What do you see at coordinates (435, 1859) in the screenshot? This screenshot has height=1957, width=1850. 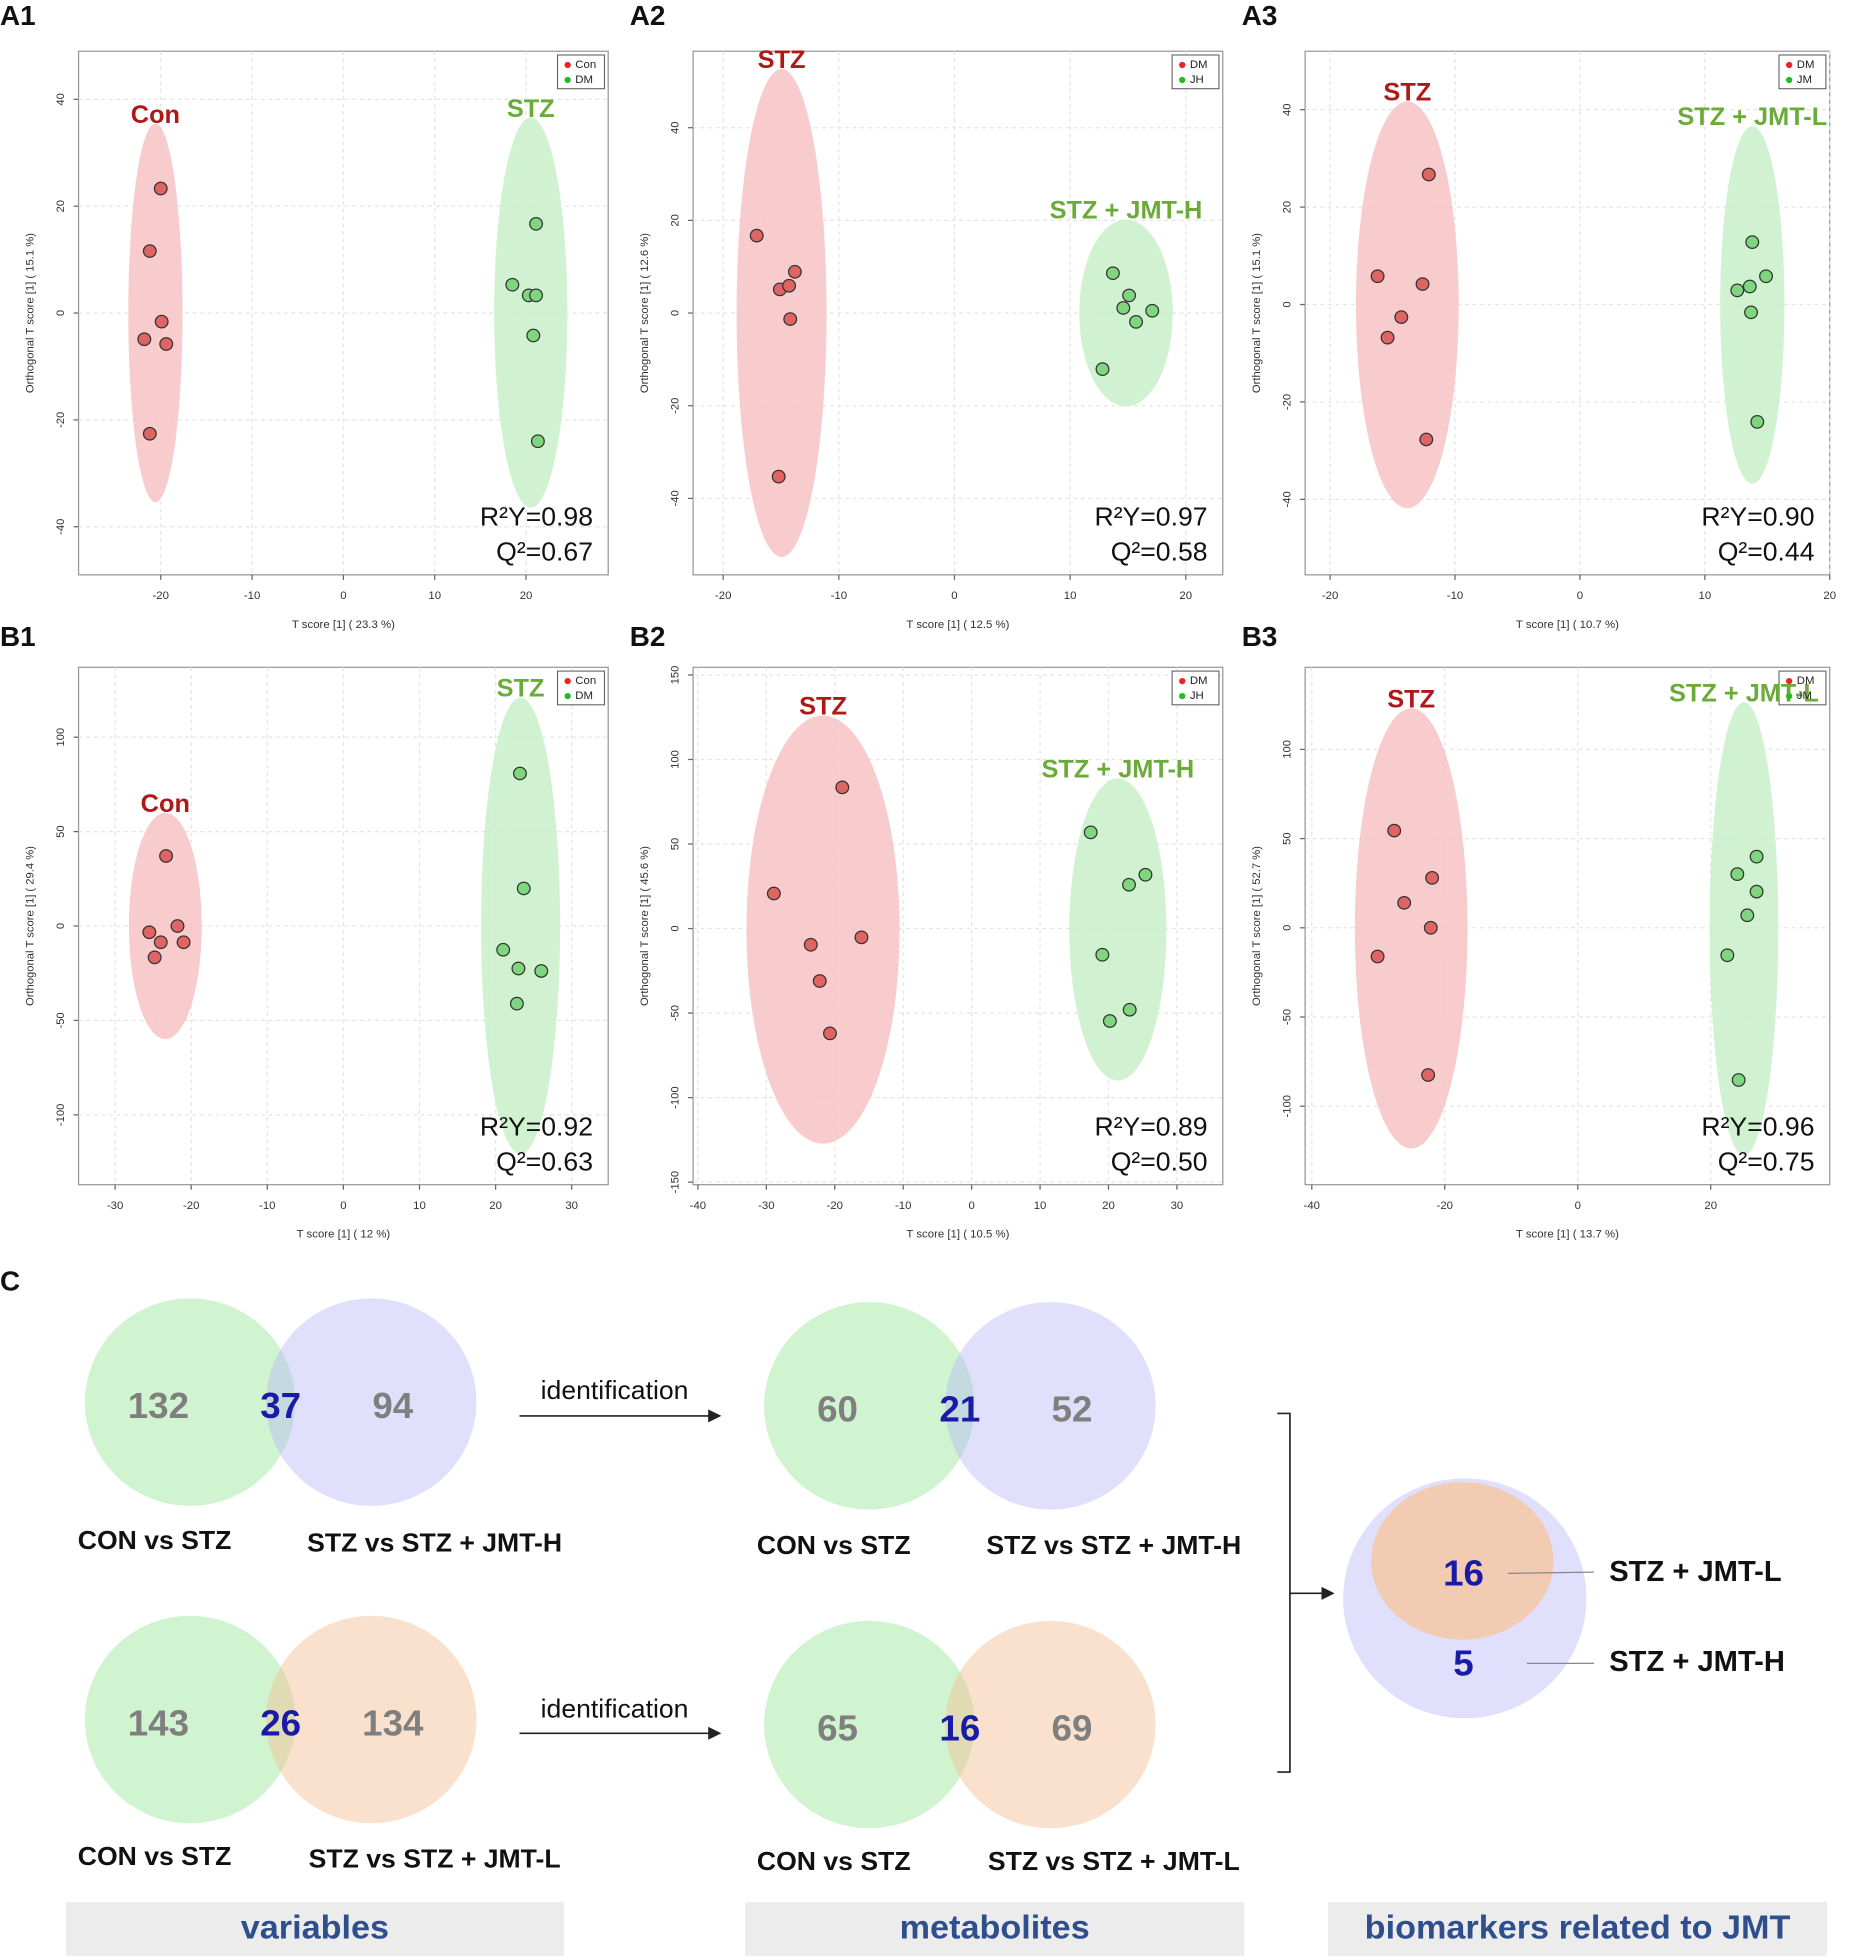 I see `venn-set-label: STZ vs STZ + JMT-L` at bounding box center [435, 1859].